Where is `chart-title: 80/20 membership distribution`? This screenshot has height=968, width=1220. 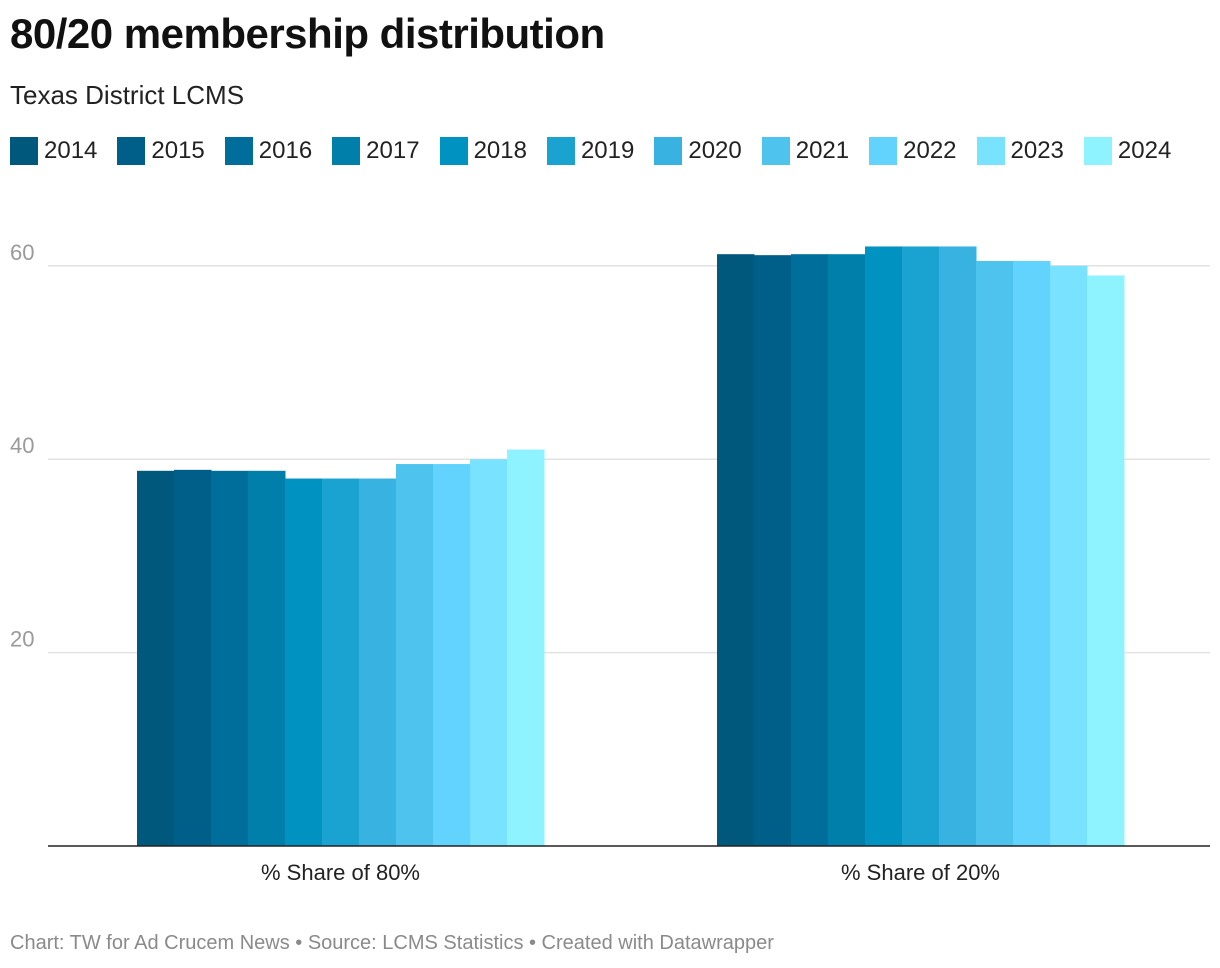
chart-title: 80/20 membership distribution is located at coordinates (307, 33).